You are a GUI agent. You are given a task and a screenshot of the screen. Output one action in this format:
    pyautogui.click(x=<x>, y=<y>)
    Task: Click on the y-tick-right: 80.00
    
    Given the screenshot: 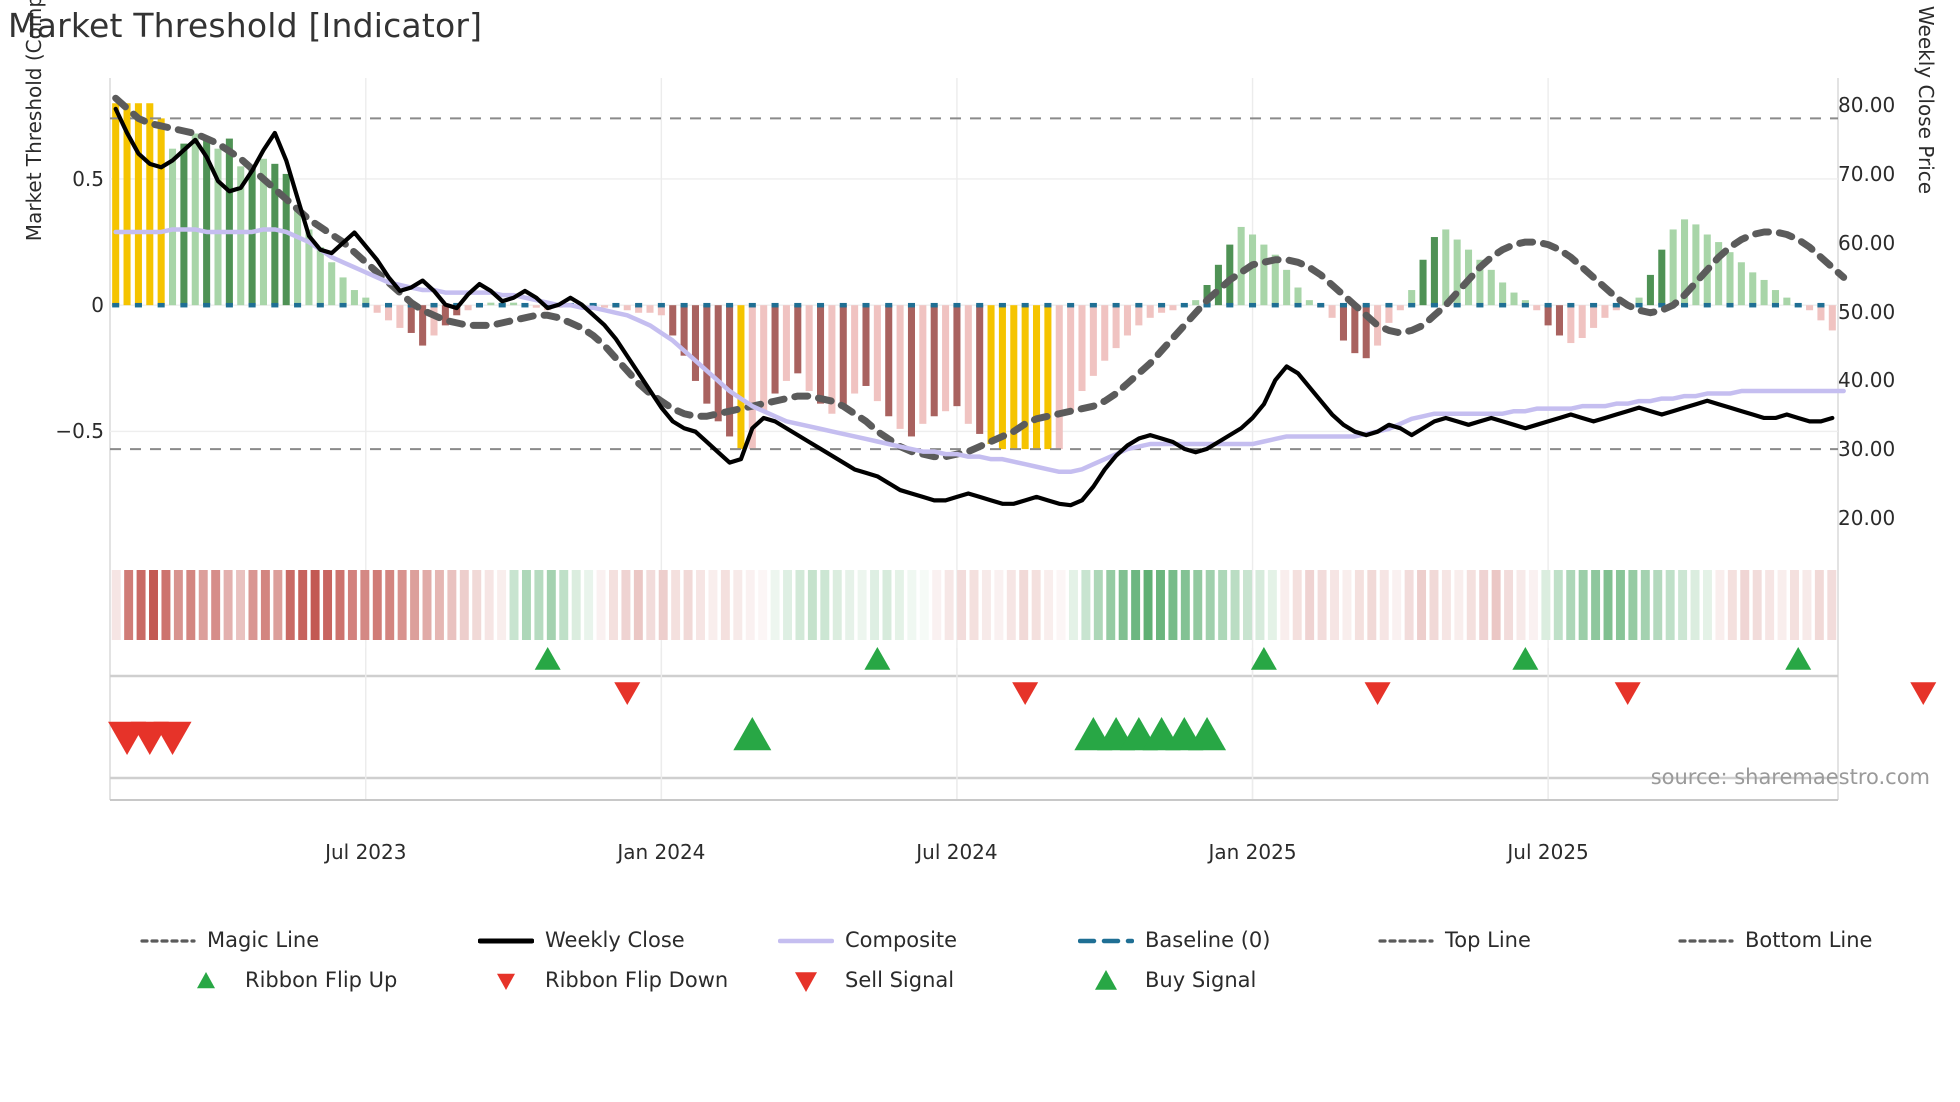 What is the action you would take?
    pyautogui.click(x=1867, y=105)
    